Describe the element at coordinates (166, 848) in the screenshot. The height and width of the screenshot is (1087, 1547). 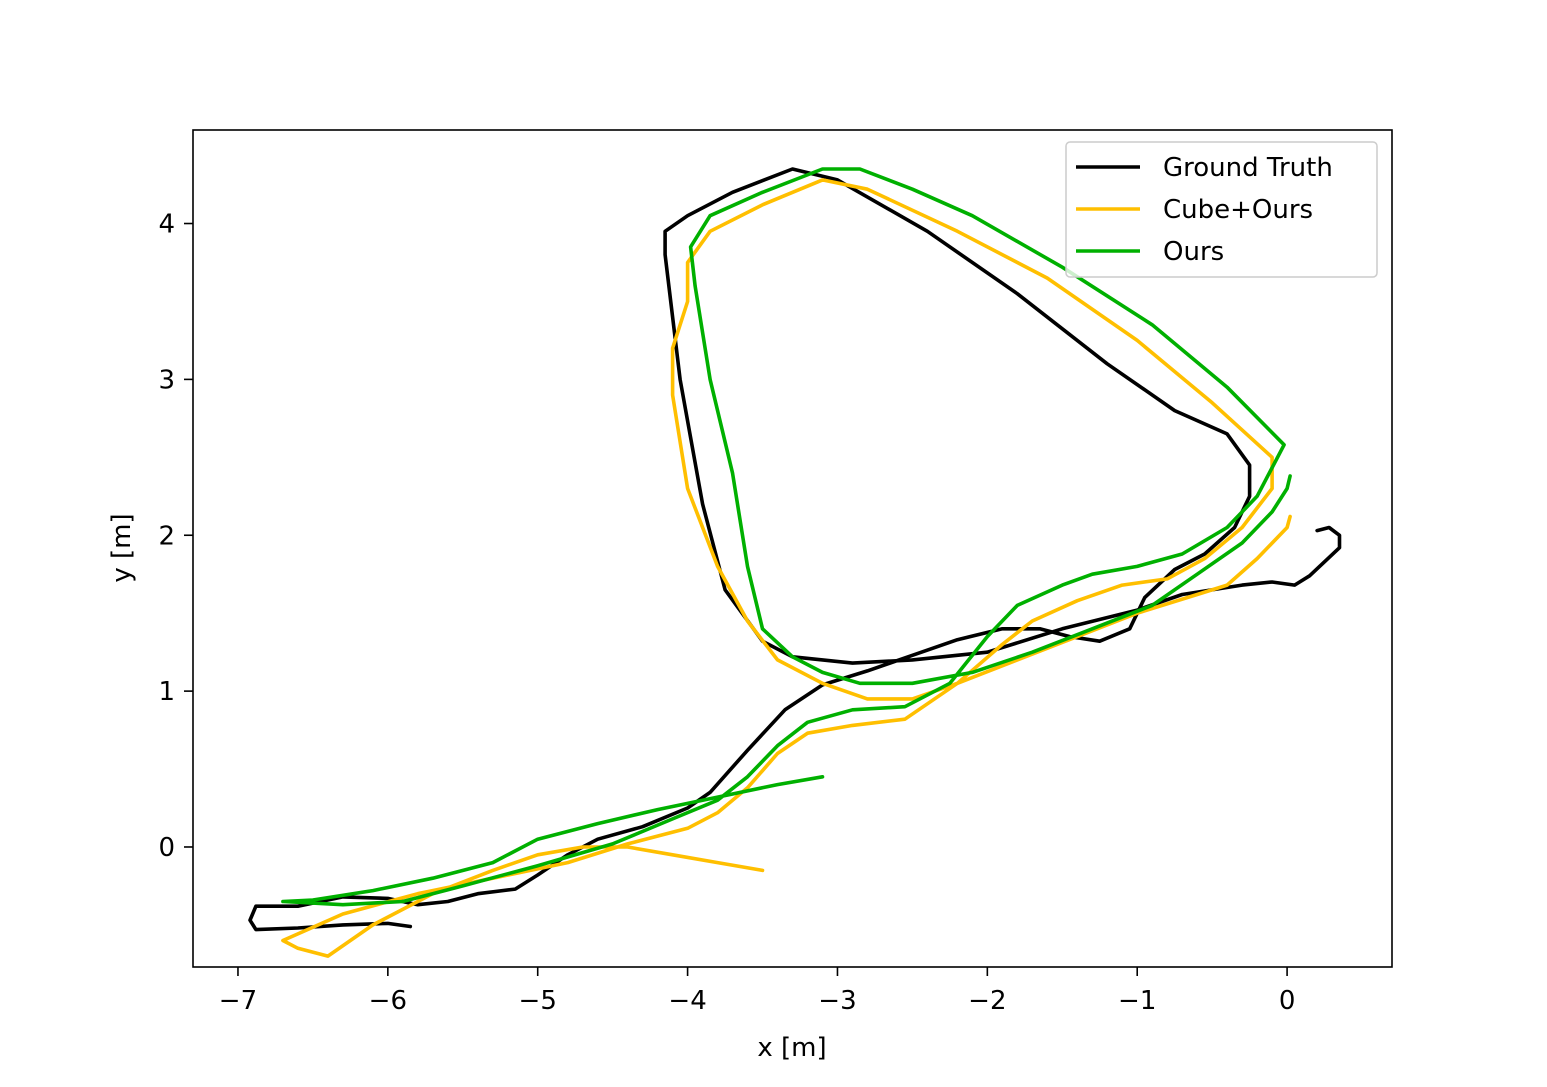
I see `y-tick-label-0: 0` at that location.